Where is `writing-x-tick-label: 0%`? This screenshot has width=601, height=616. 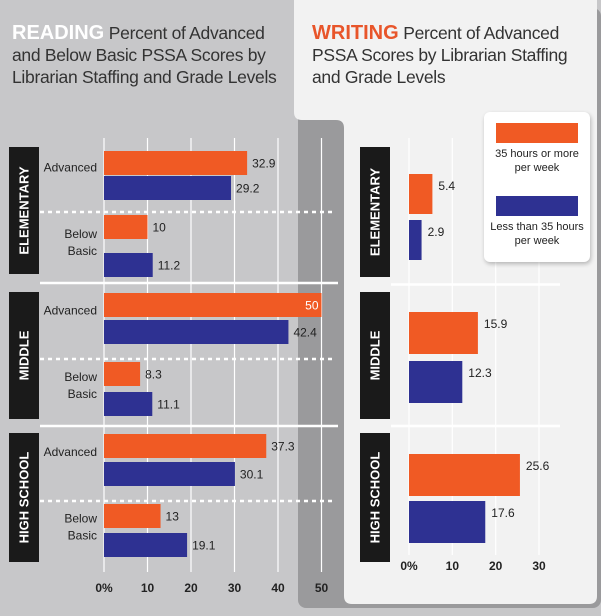
writing-x-tick-label: 0% is located at coordinates (409, 566).